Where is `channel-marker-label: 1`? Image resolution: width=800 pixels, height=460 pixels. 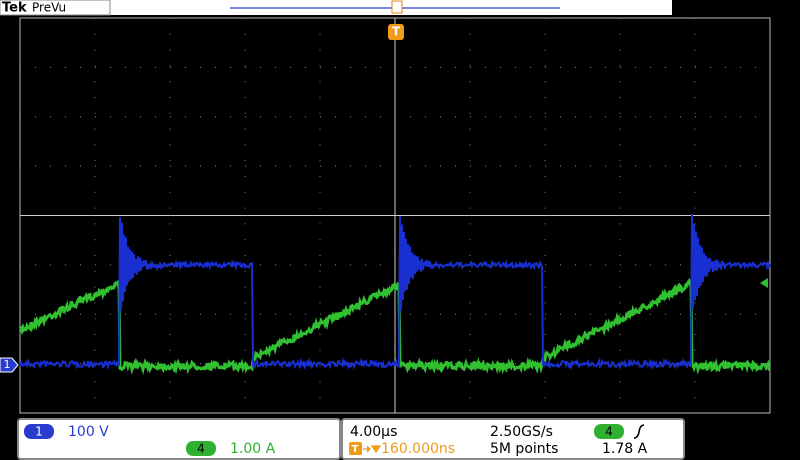 channel-marker-label: 1 is located at coordinates (7, 364).